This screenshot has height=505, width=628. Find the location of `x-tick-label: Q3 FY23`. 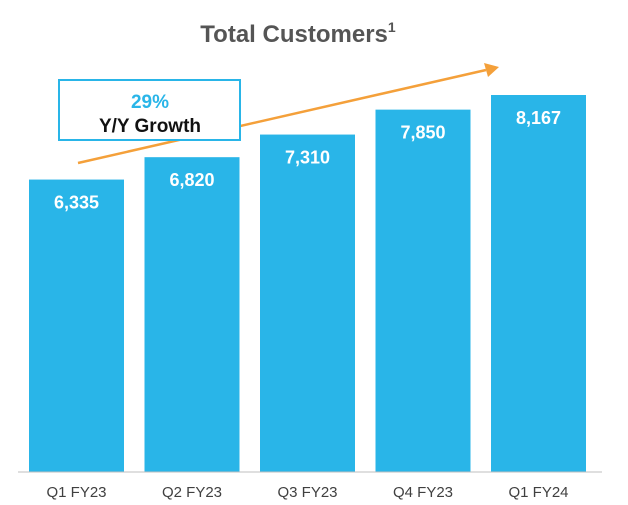

x-tick-label: Q3 FY23 is located at coordinates (307, 492).